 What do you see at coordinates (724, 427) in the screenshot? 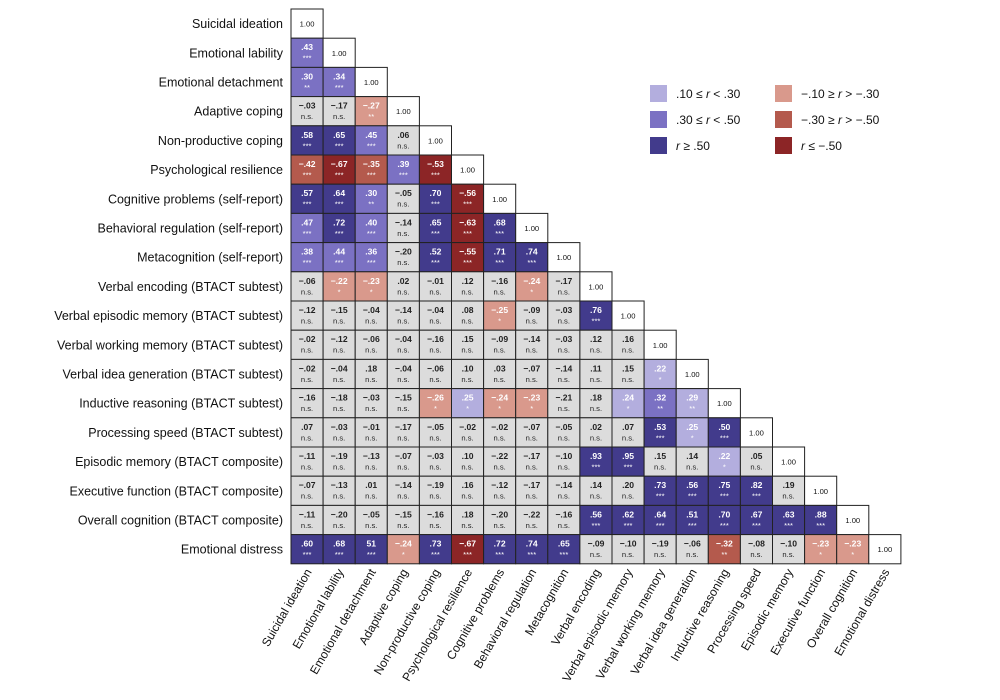
I see `cell-value: .50` at bounding box center [724, 427].